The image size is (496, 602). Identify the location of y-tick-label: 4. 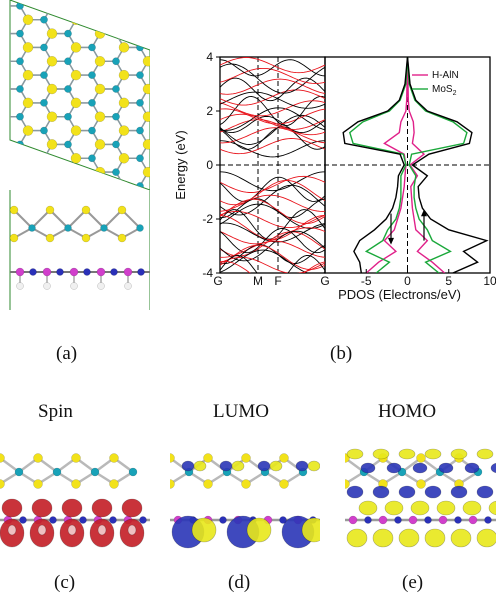
(209, 57).